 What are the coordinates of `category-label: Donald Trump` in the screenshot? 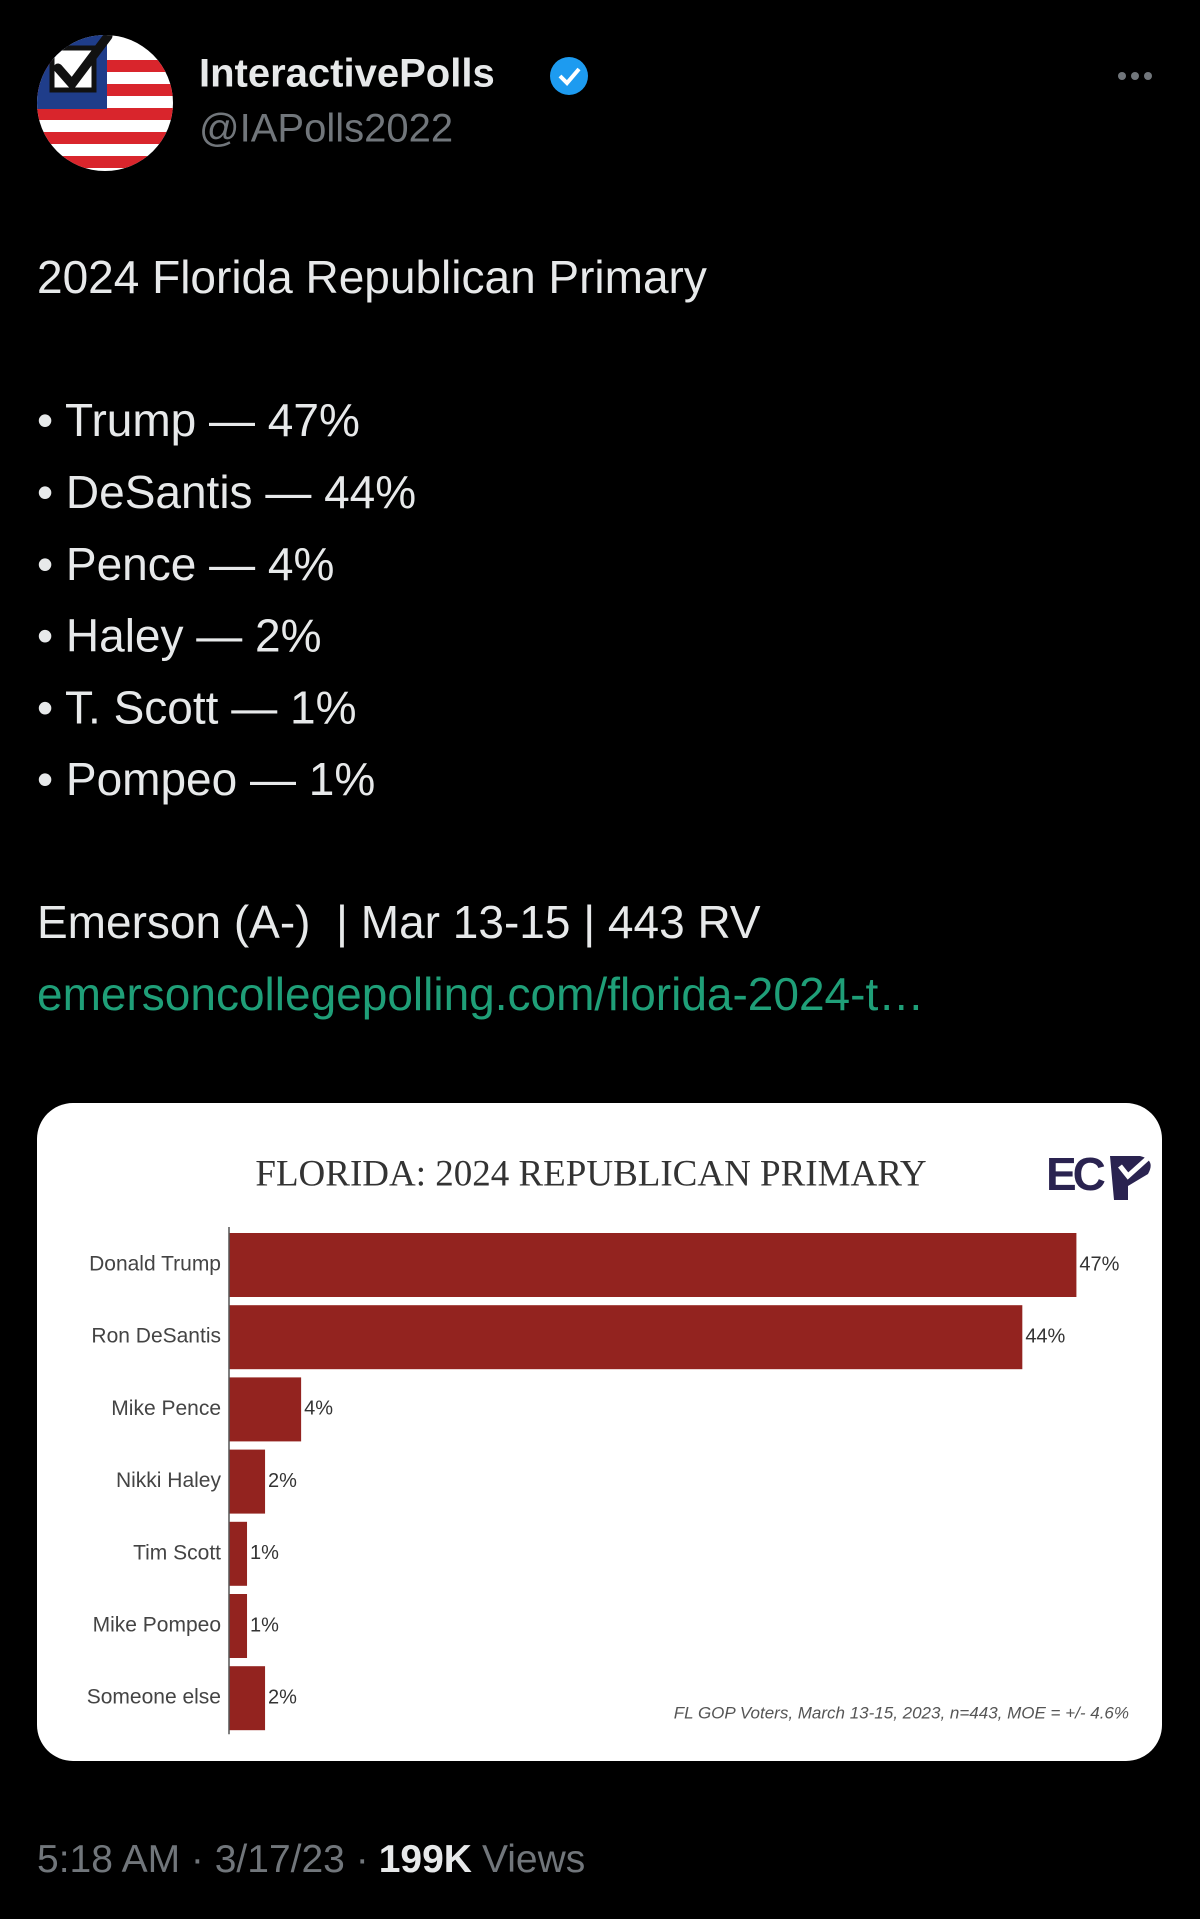 It's located at (155, 1264).